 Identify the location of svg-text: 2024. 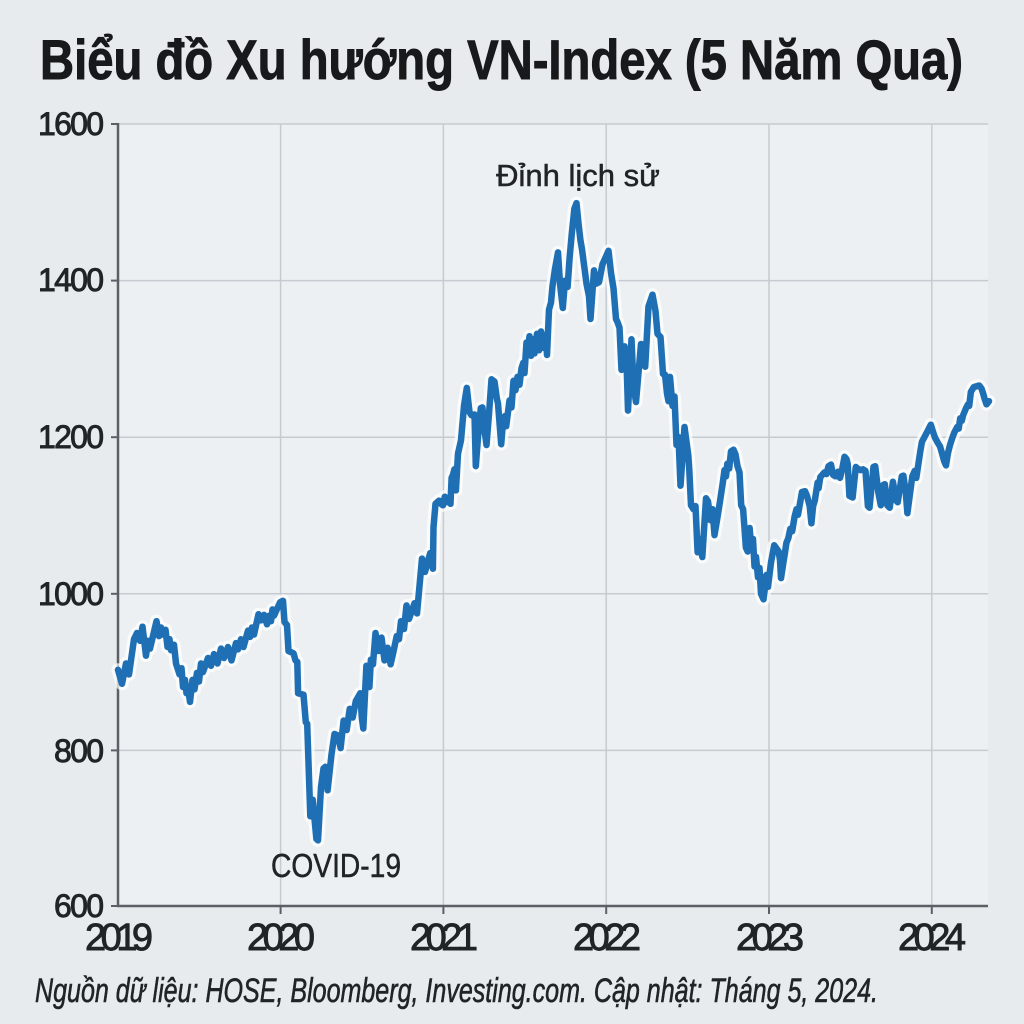
(932, 938).